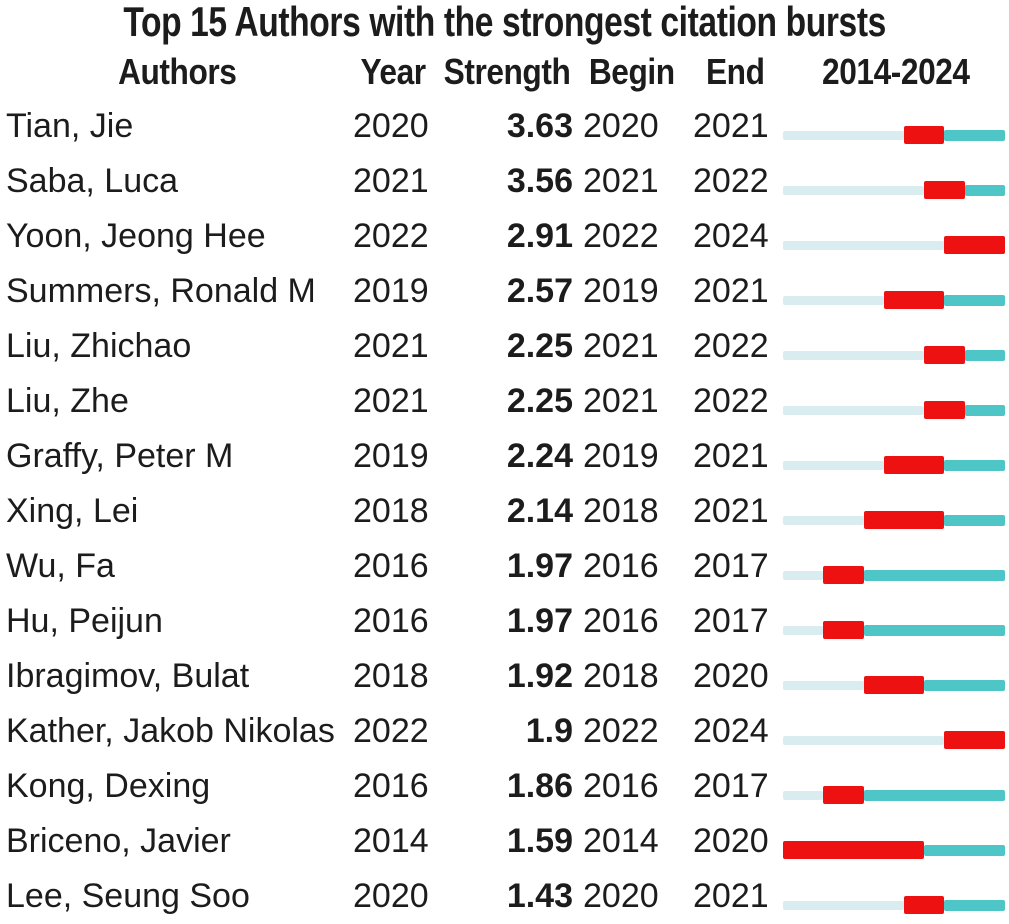 The image size is (1009, 924). Describe the element at coordinates (504, 346) in the screenshot. I see `table-row: Liu, Zhichao 2021 2.25 2021 2022` at that location.